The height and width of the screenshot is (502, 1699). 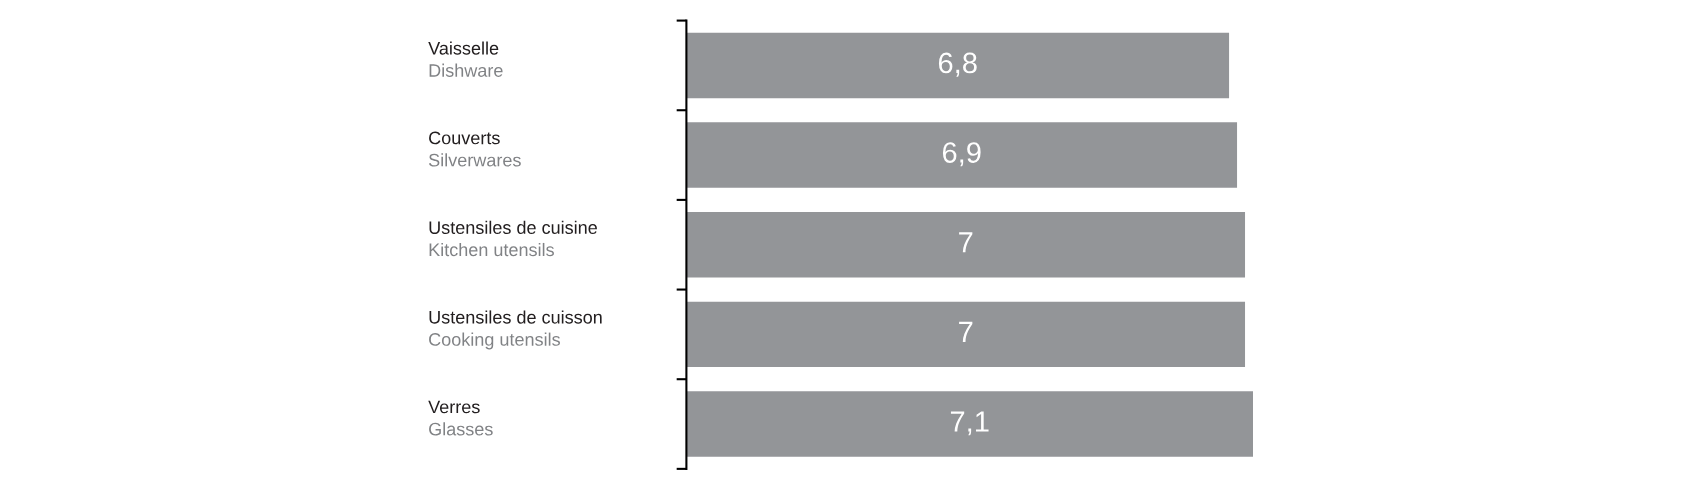 I want to click on data-label: 7,1, so click(x=969, y=423).